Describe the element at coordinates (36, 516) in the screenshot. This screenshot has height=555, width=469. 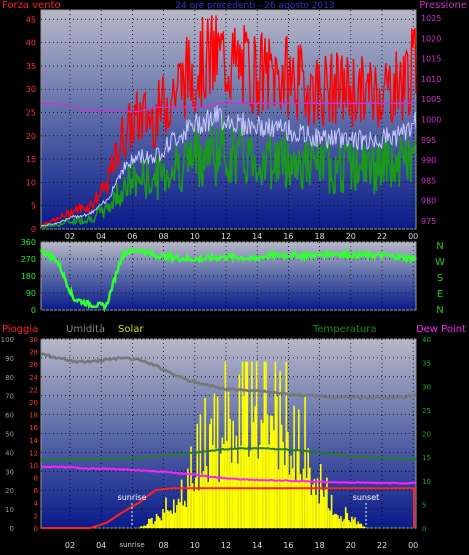
I see `rain-y-tick: 2` at that location.